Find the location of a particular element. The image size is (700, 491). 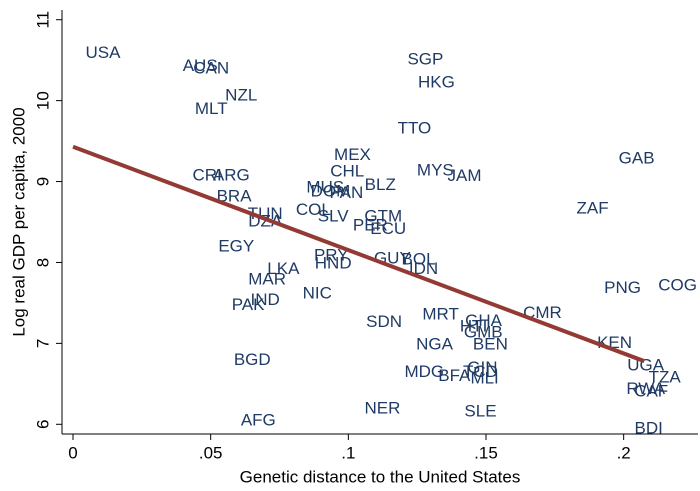

country-label: GHA is located at coordinates (484, 320).